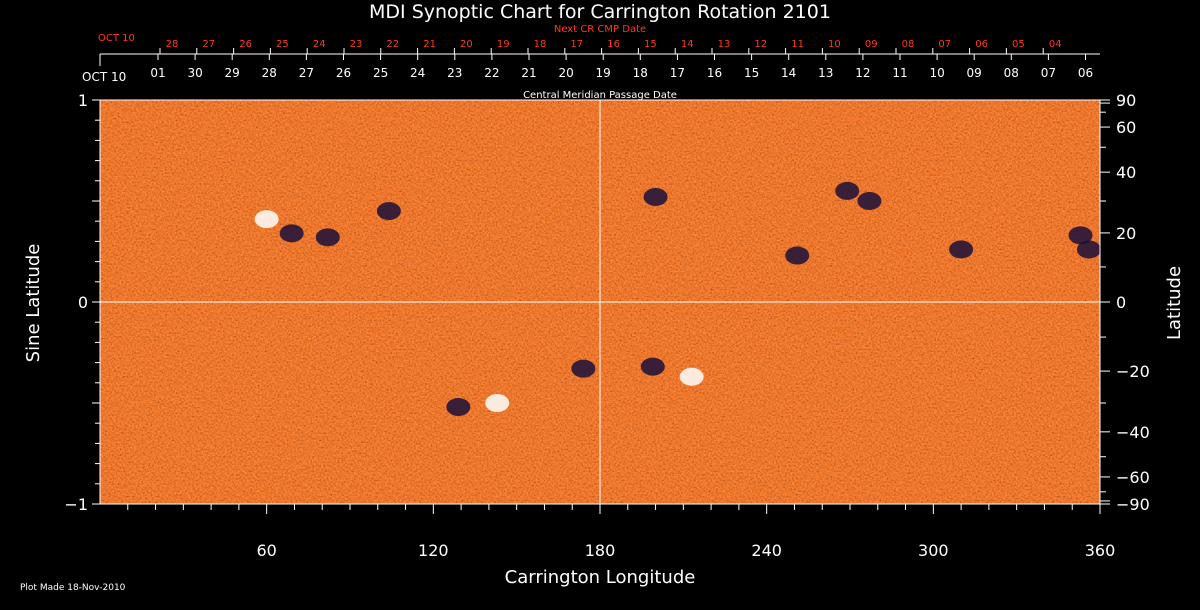  I want to click on next-cmp-date-21: 07, so click(944, 44).